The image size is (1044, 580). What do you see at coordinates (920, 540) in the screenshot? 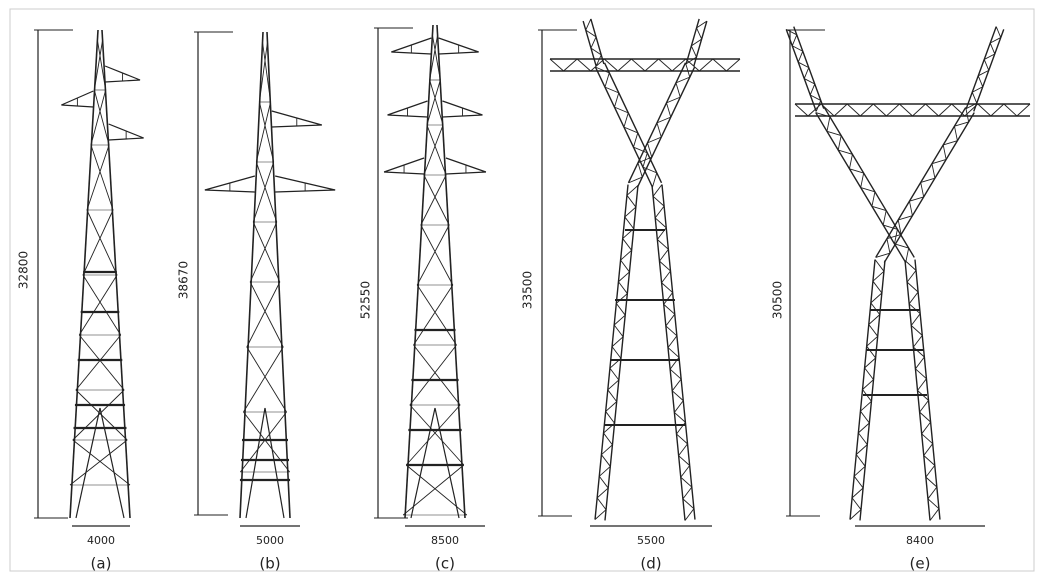
I see `width-label: 8400` at bounding box center [920, 540].